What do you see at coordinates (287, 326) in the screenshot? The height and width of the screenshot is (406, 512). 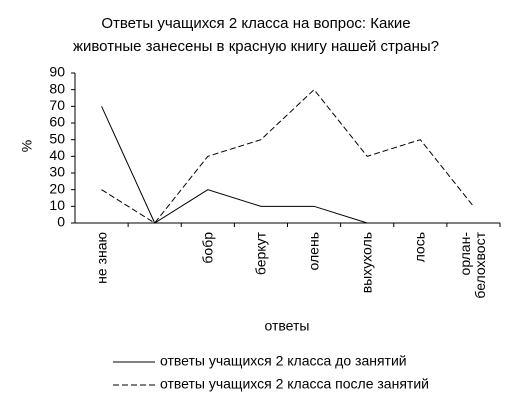 I see `x-axis-label: ответы` at bounding box center [287, 326].